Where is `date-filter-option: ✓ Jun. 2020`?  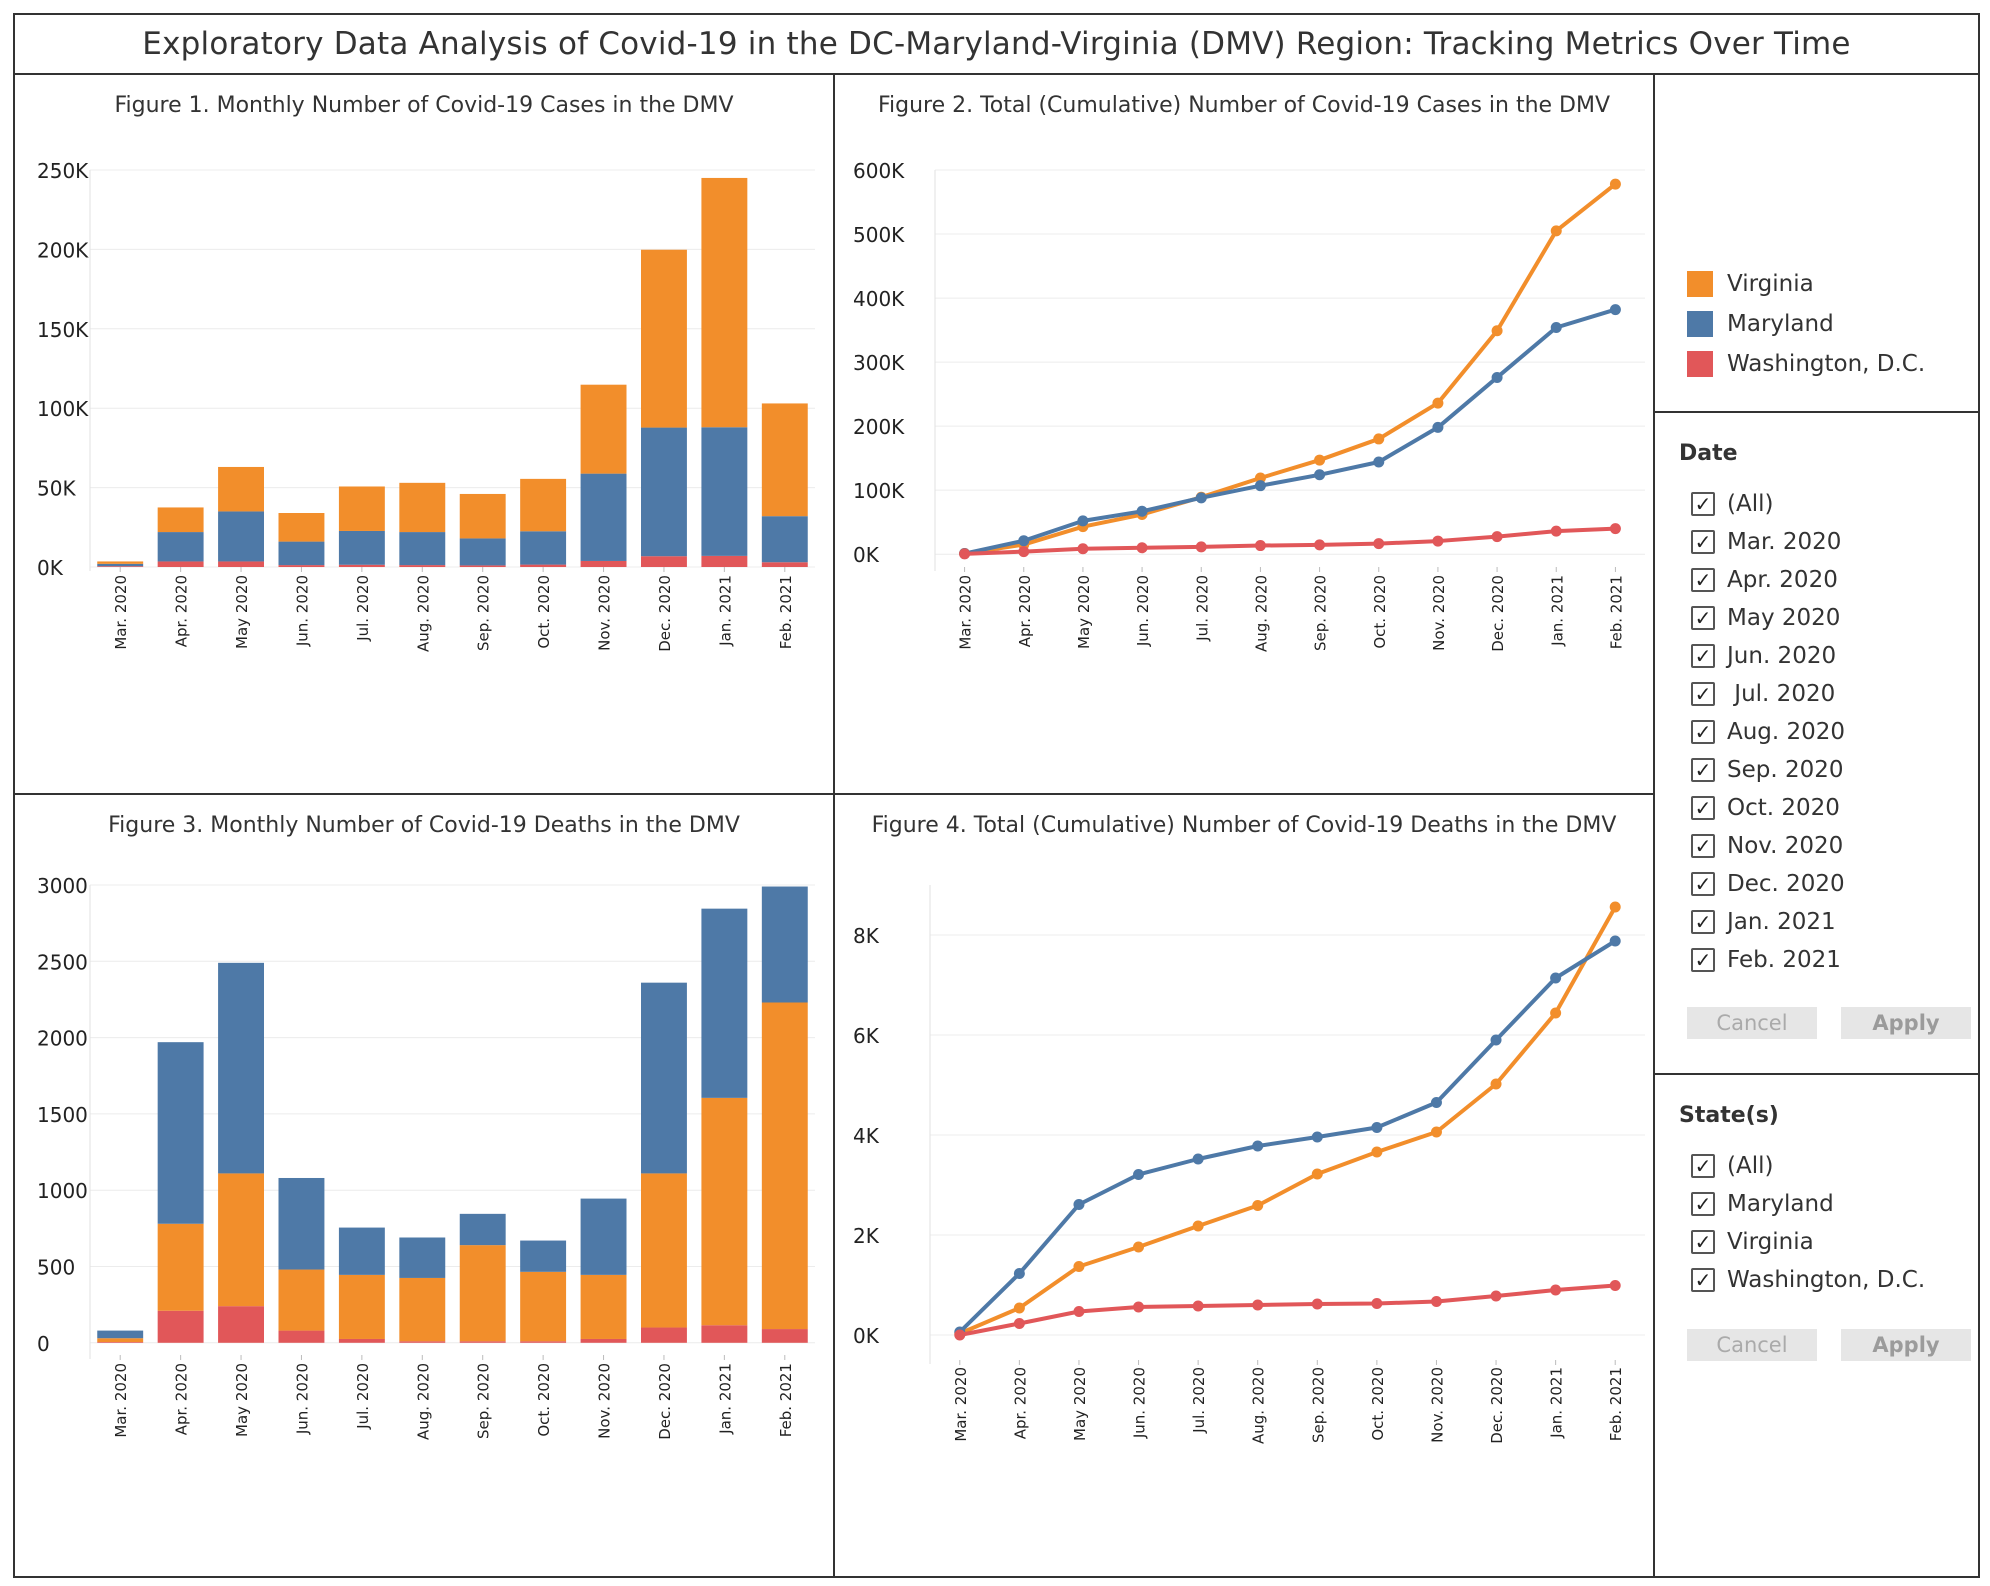 date-filter-option: ✓ Jun. 2020 is located at coordinates (1768, 656).